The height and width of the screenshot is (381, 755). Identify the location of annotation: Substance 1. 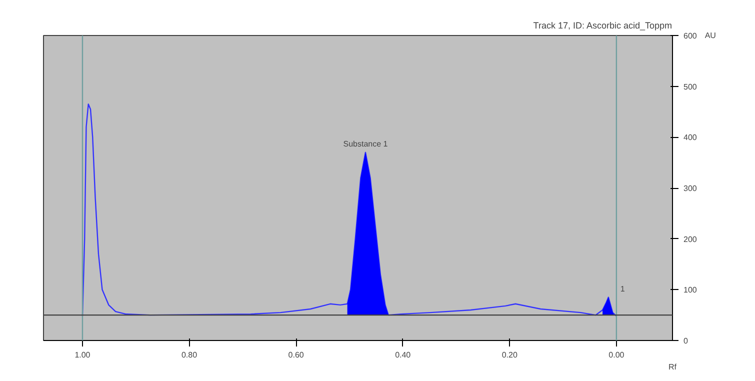
(365, 143).